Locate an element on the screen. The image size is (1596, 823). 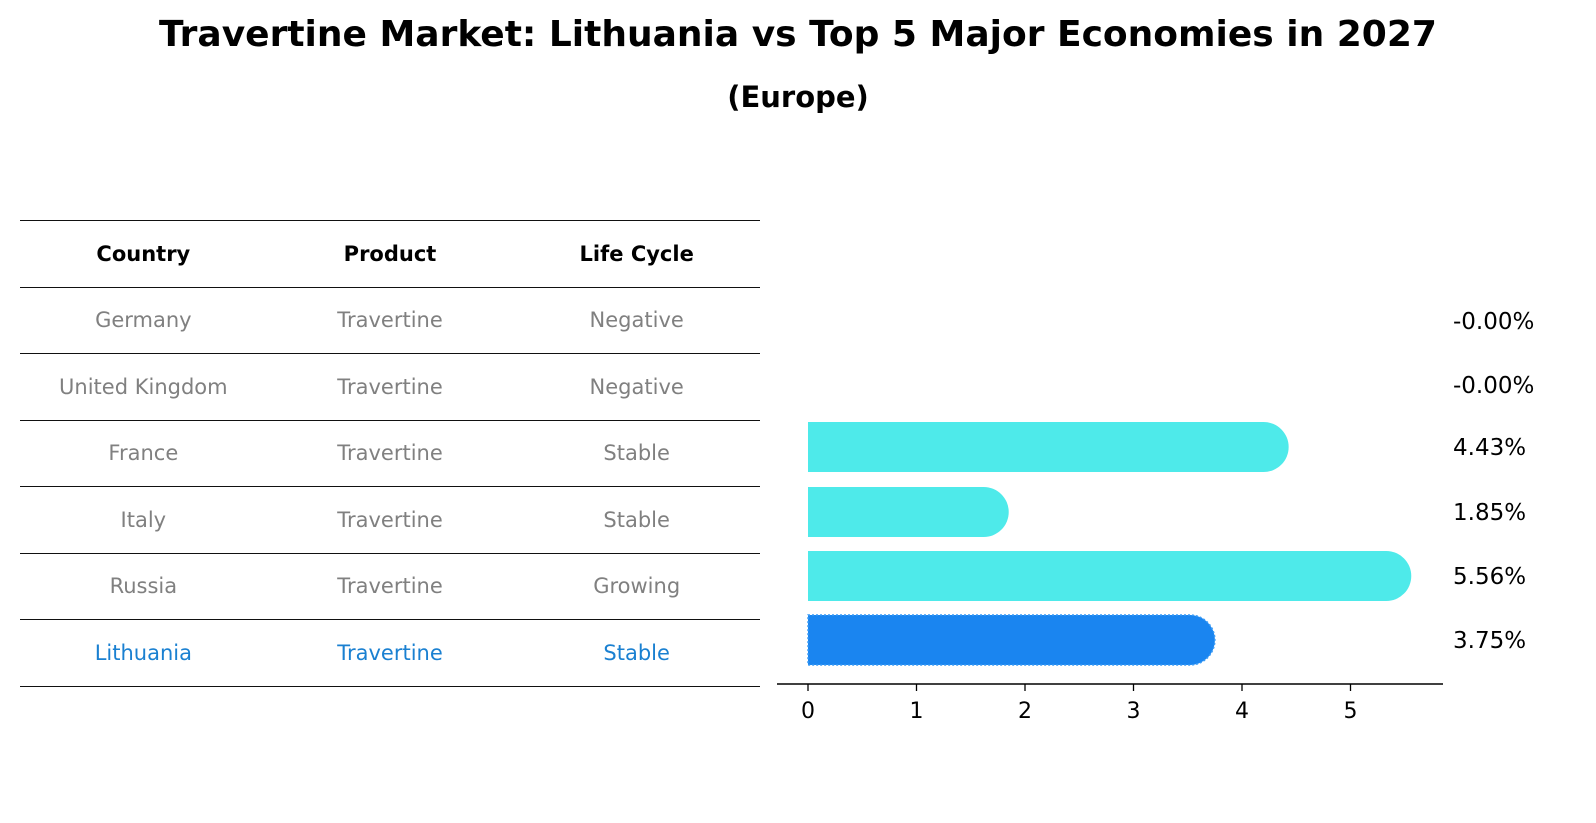
table-row: Italy Travertine Stable is located at coordinates (390, 519).